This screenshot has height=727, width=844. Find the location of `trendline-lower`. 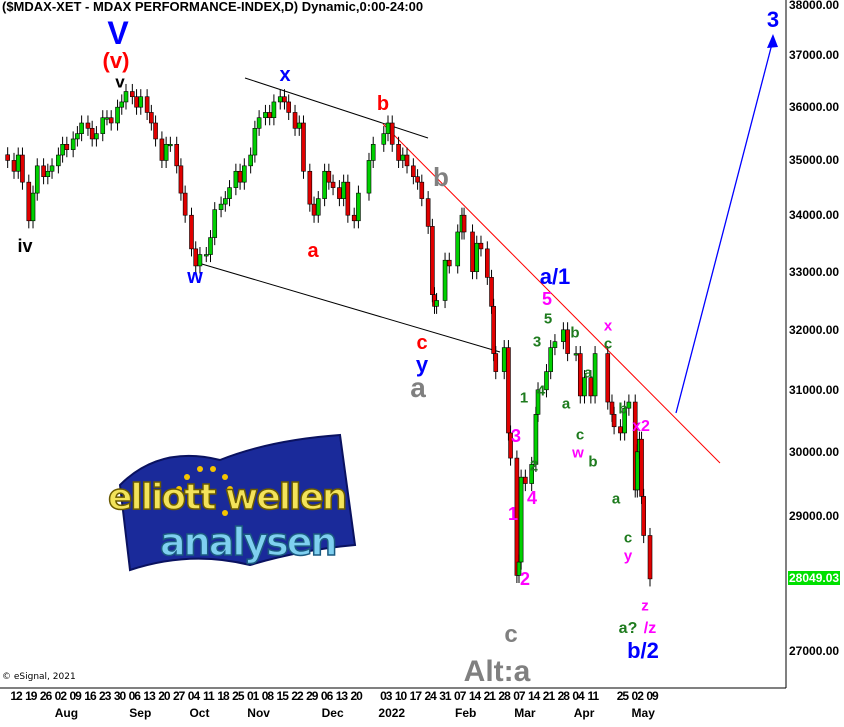

trendline-lower is located at coordinates (347, 307).